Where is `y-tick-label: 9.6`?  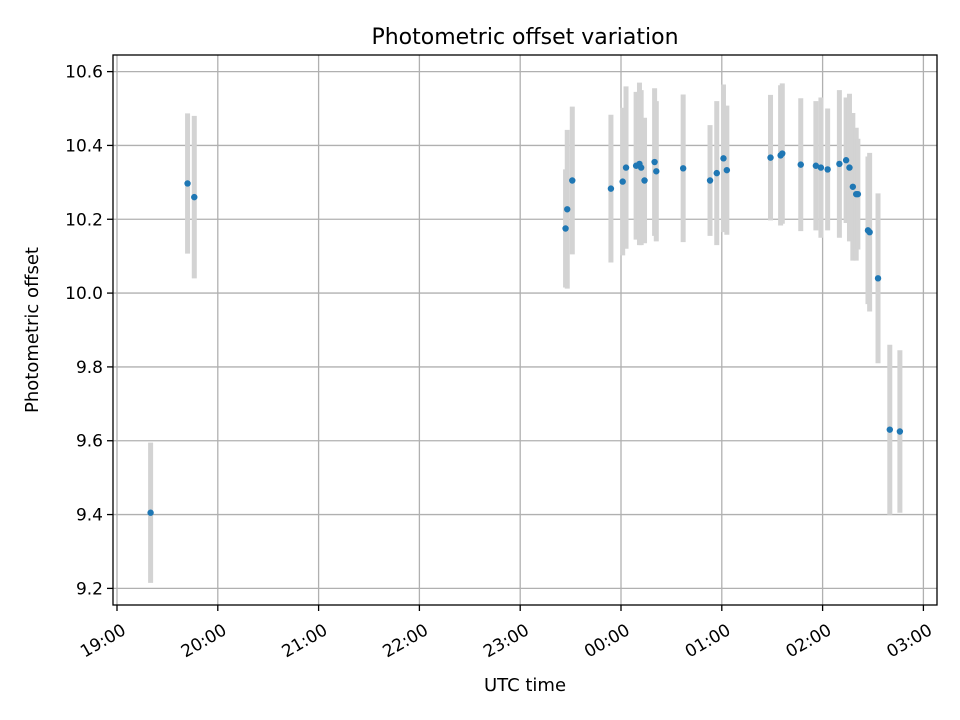 y-tick-label: 9.6 is located at coordinates (89, 442).